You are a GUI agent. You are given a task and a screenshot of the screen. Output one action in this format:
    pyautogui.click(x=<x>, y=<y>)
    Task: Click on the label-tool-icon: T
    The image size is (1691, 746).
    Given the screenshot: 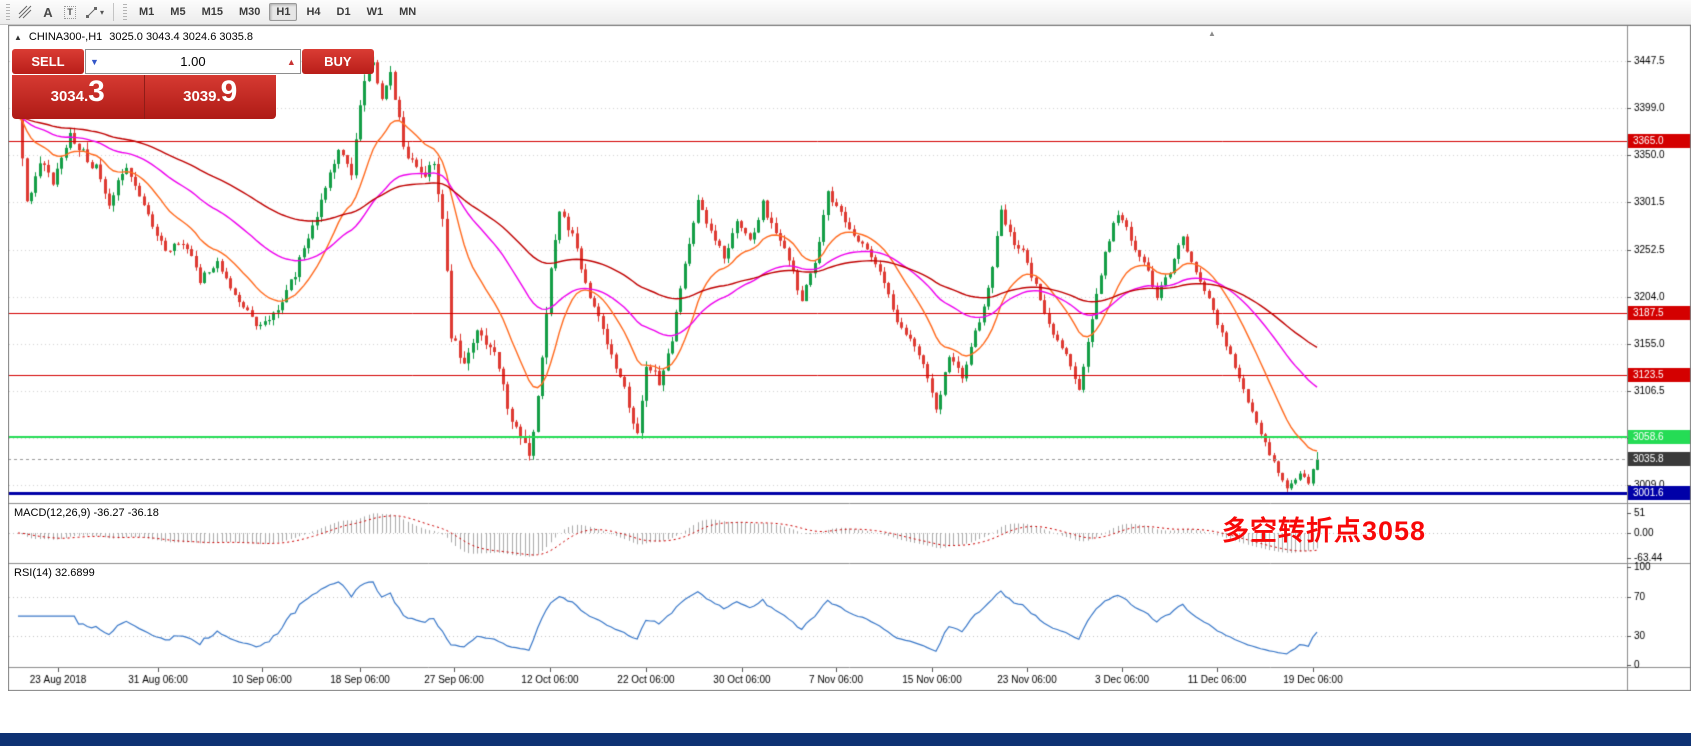 What is the action you would take?
    pyautogui.click(x=70, y=12)
    